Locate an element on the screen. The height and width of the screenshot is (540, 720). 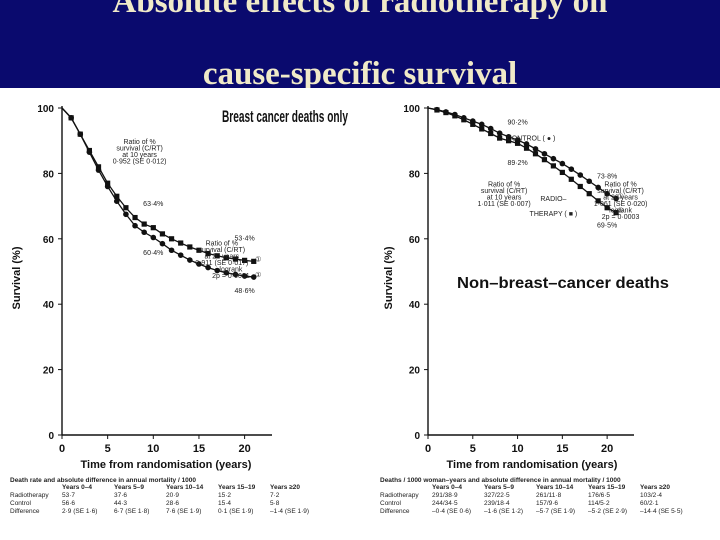
annotation-text: 1·061 (SE 0·020) is located at coordinates (621, 204).